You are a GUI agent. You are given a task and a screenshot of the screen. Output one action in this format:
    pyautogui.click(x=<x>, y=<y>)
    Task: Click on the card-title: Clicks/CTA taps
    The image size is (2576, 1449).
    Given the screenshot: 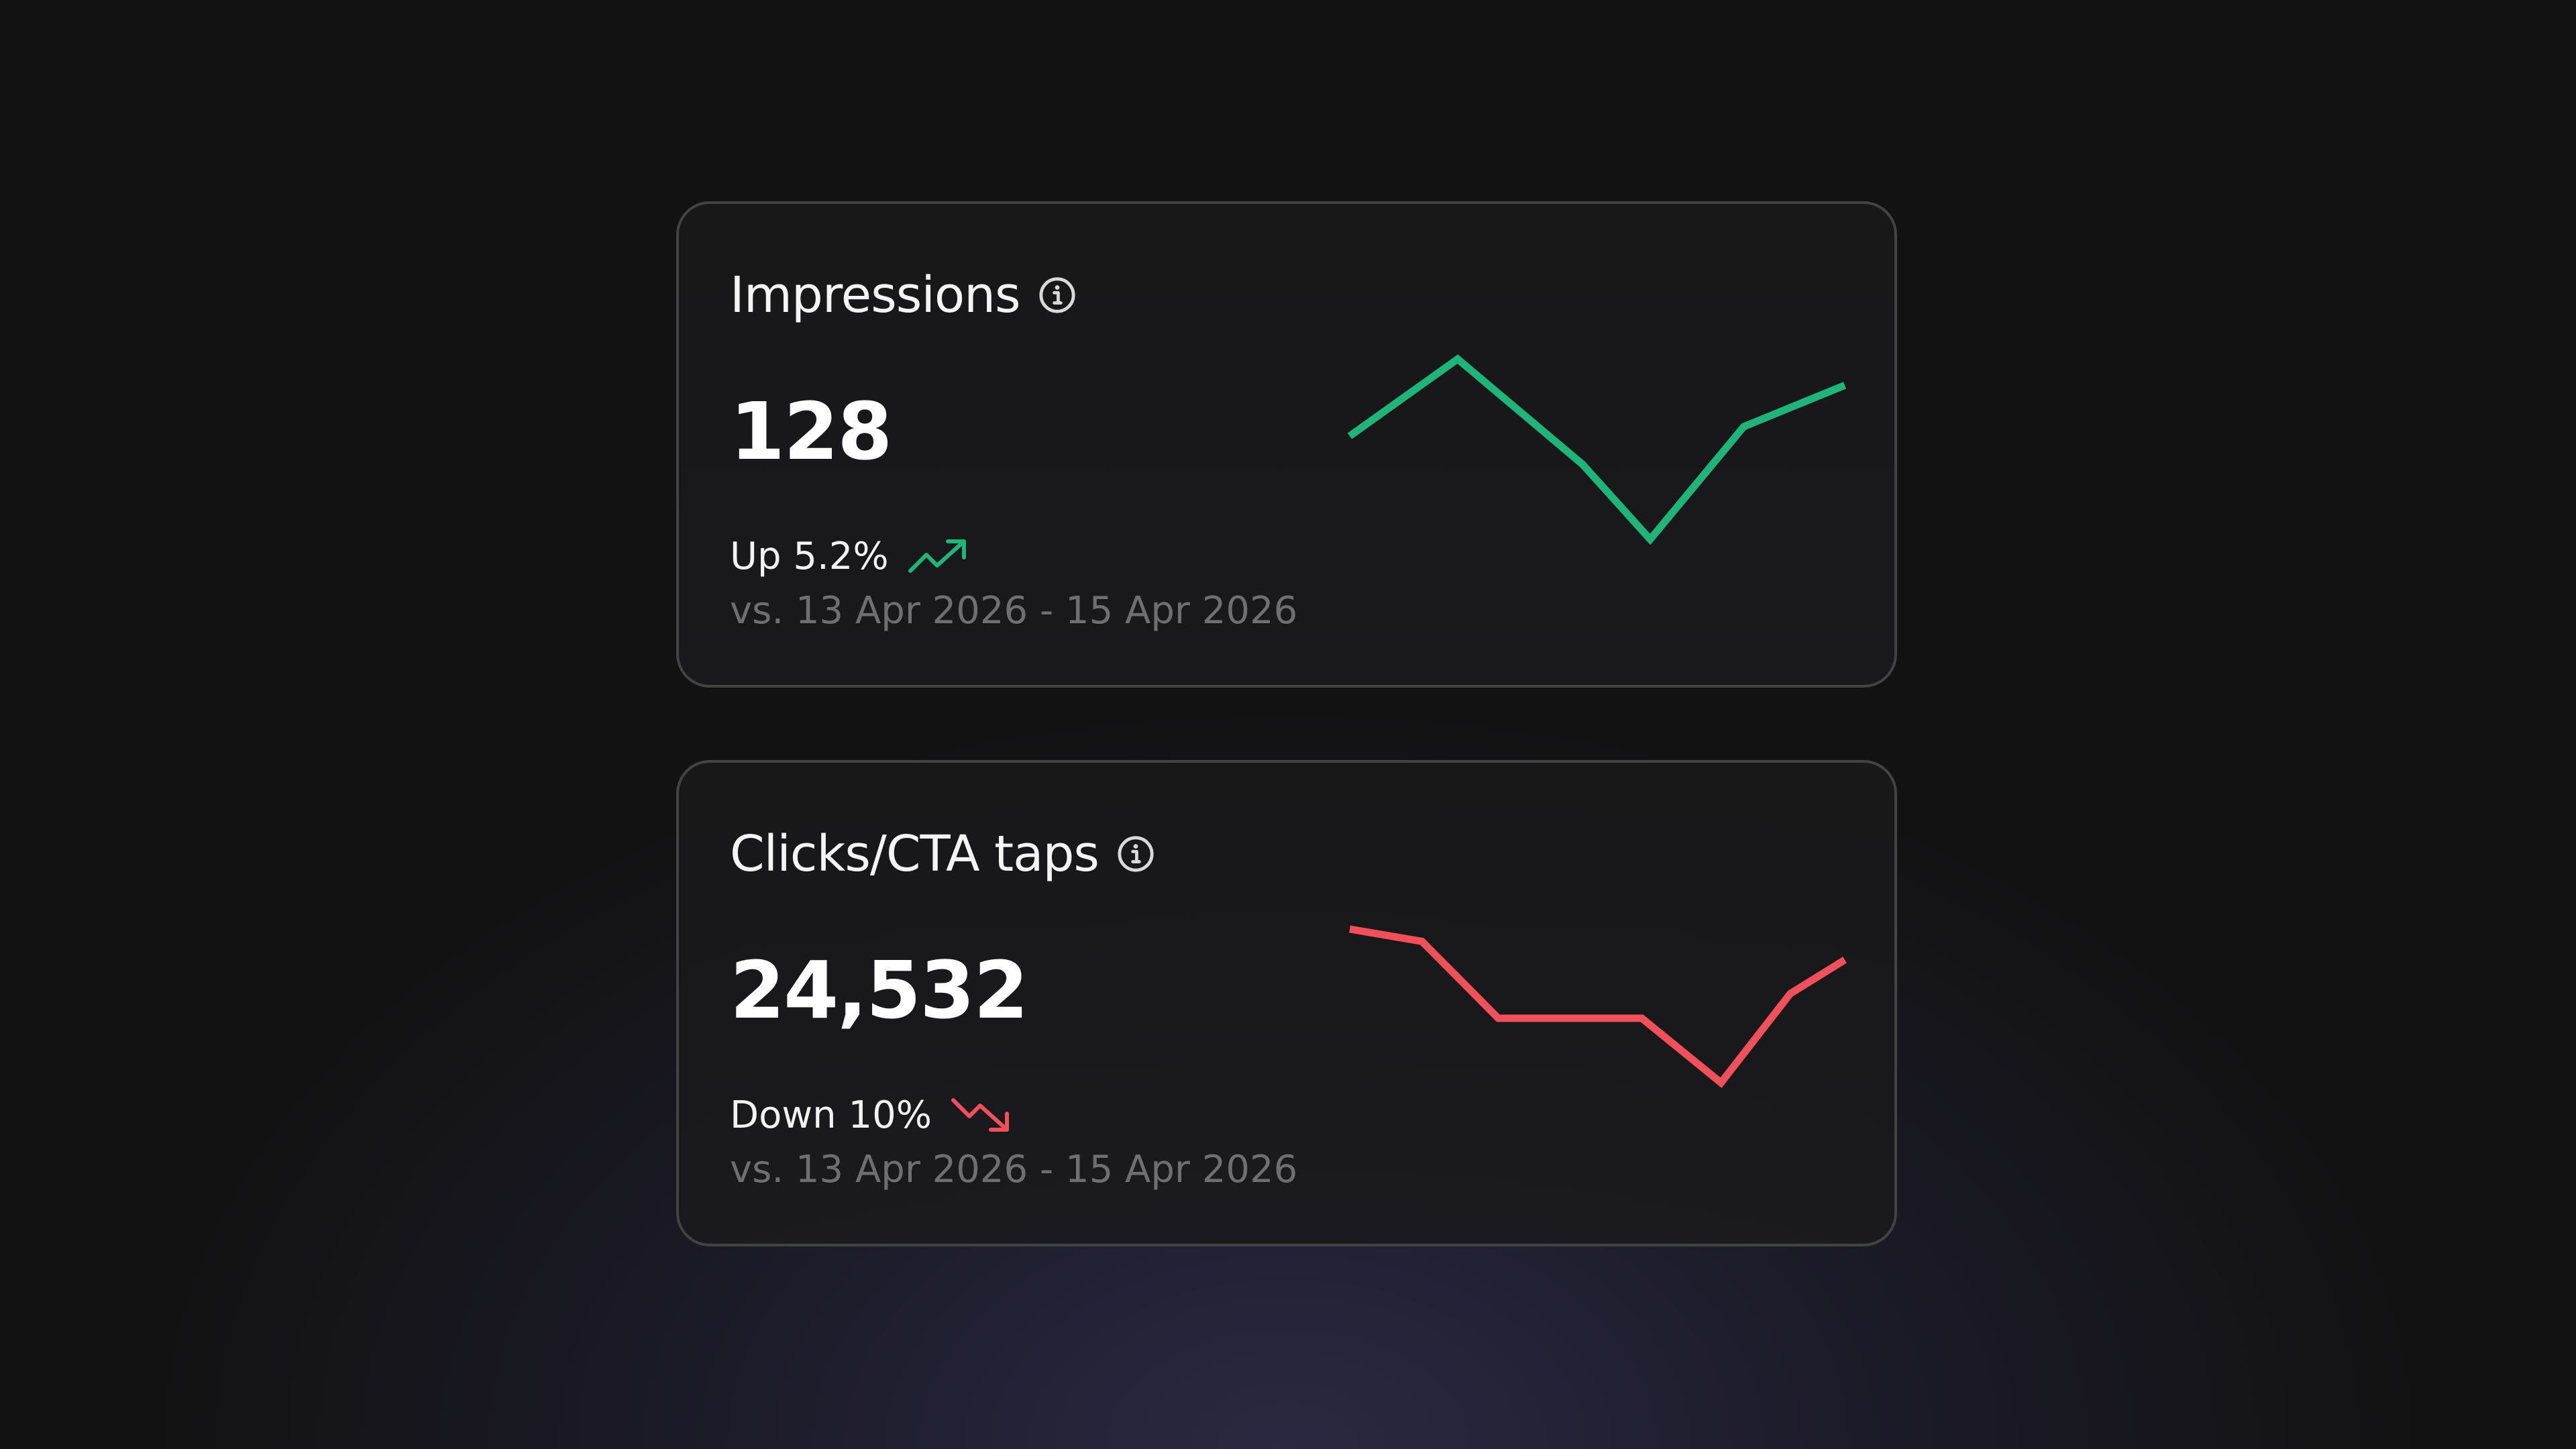 What is the action you would take?
    pyautogui.click(x=914, y=854)
    